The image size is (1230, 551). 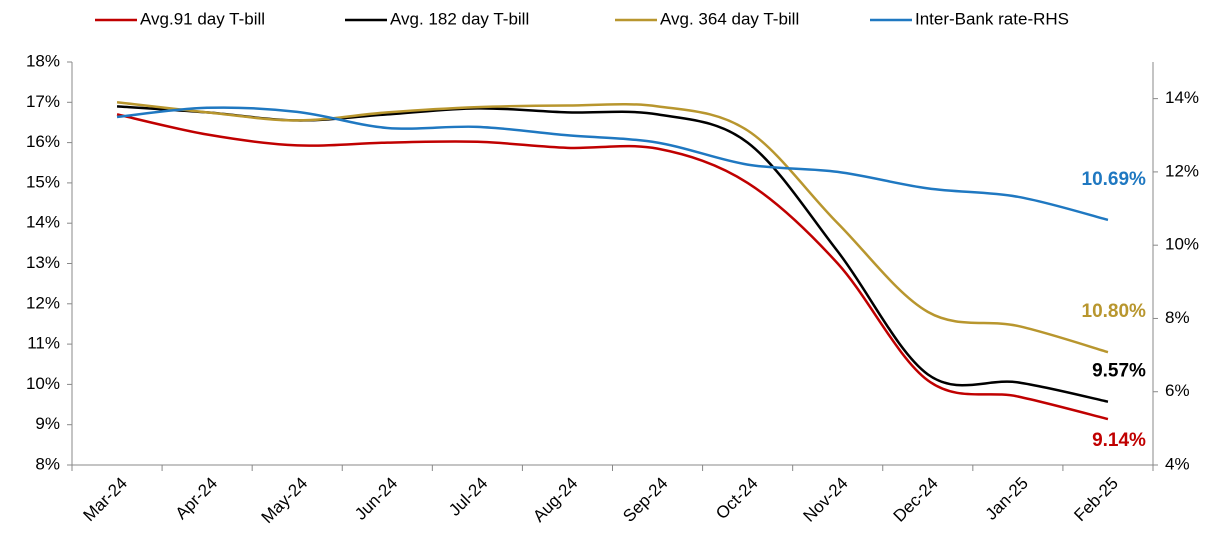 What do you see at coordinates (645, 500) in the screenshot?
I see `x-tick-label: Sep-24` at bounding box center [645, 500].